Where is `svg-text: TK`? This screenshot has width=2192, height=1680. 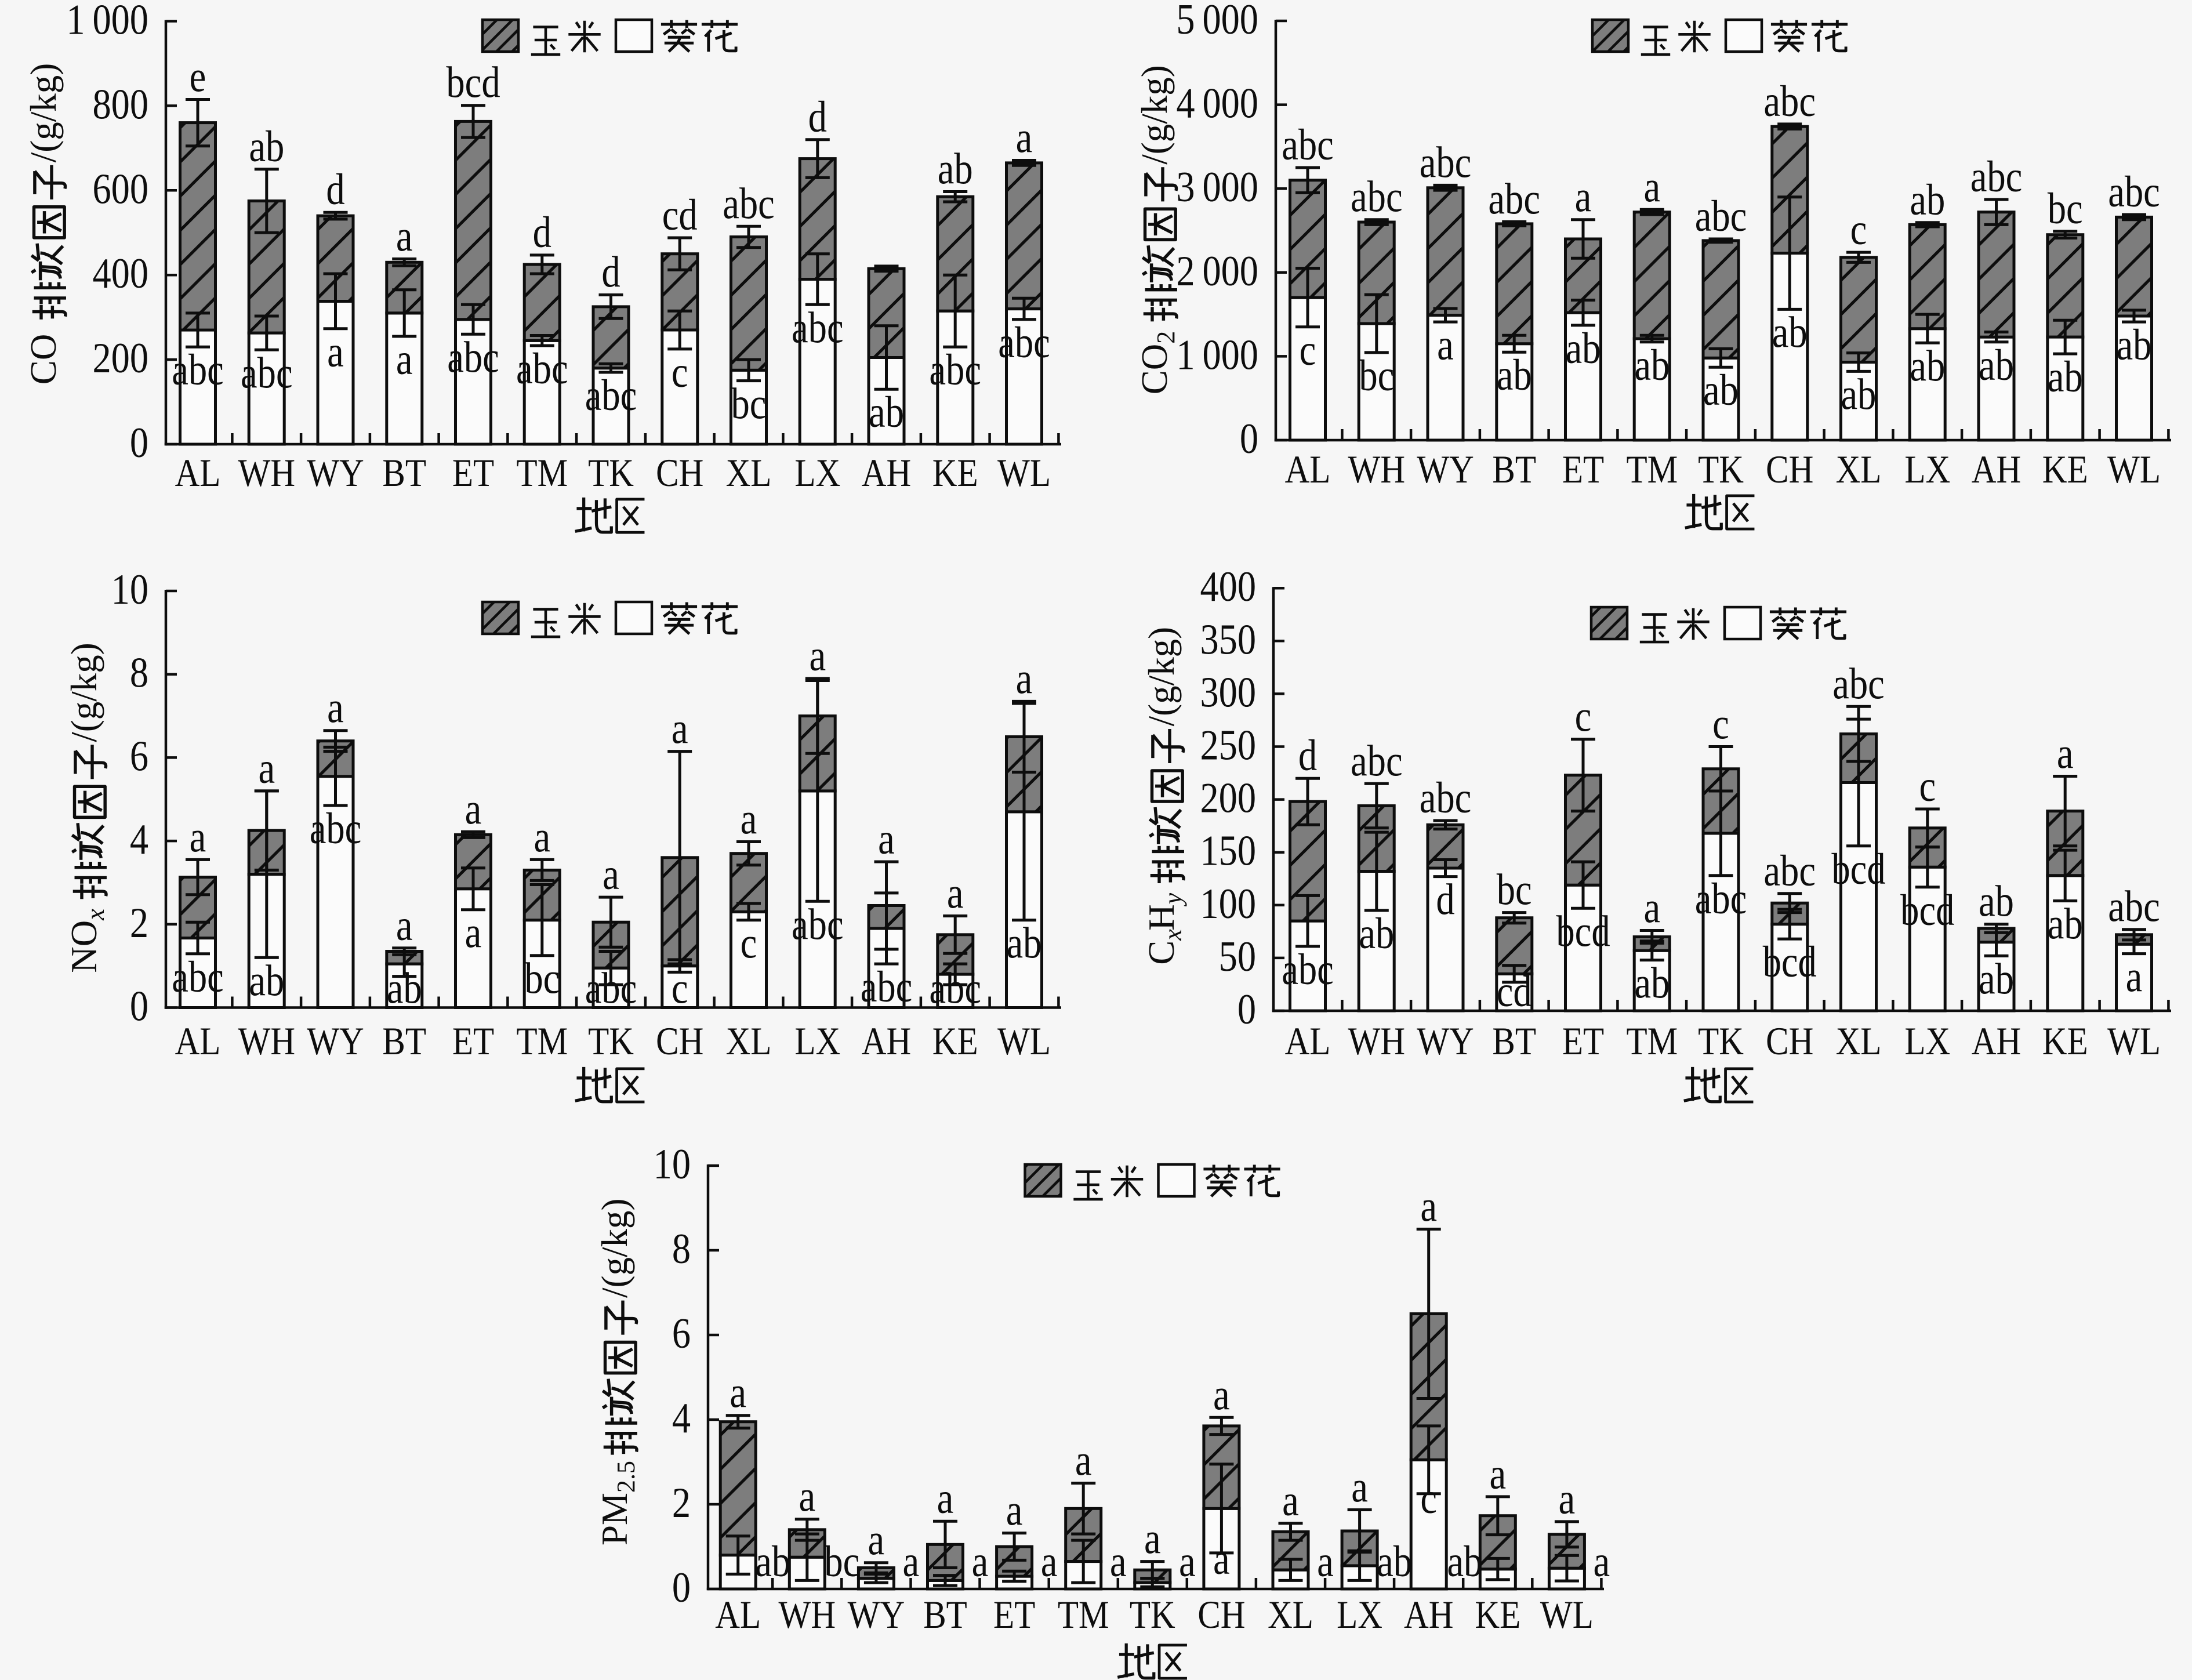 svg-text: TK is located at coordinates (611, 473).